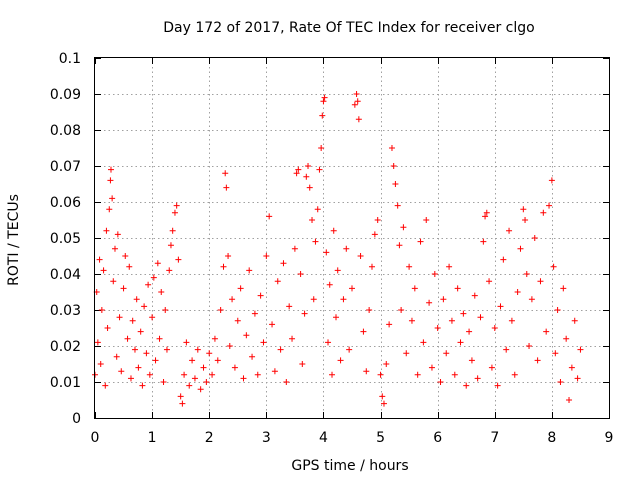 The width and height of the screenshot is (640, 480). What do you see at coordinates (551, 438) in the screenshot?
I see `x-tick-label: 8` at bounding box center [551, 438].